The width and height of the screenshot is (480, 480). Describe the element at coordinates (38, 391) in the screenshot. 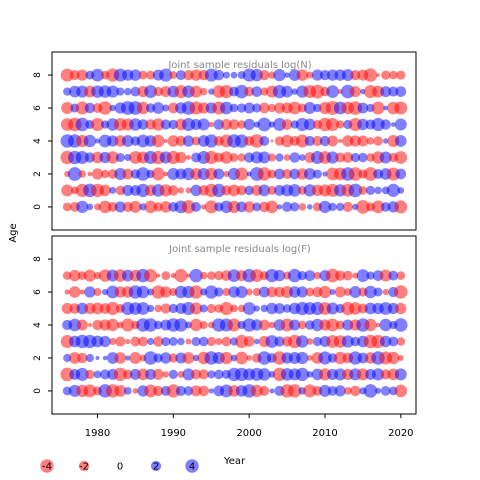

I see `y-tick-label: 0` at that location.